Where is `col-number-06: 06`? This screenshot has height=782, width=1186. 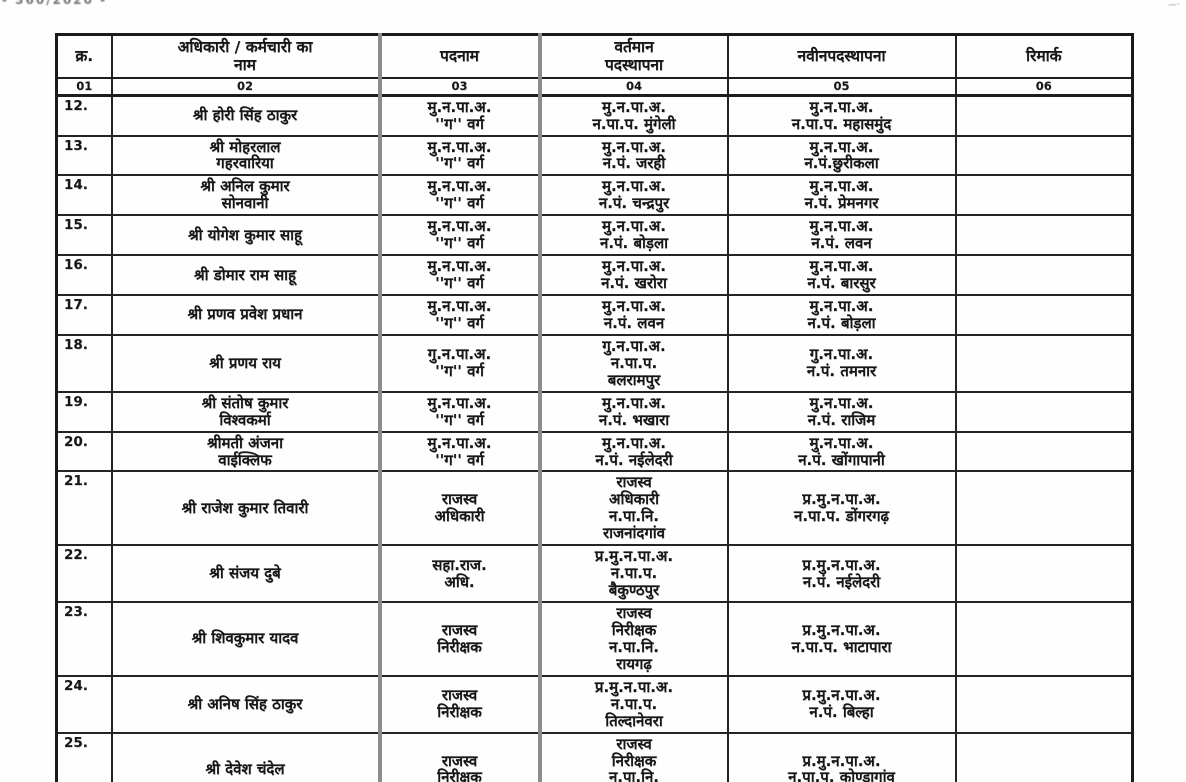 col-number-06: 06 is located at coordinates (1044, 86).